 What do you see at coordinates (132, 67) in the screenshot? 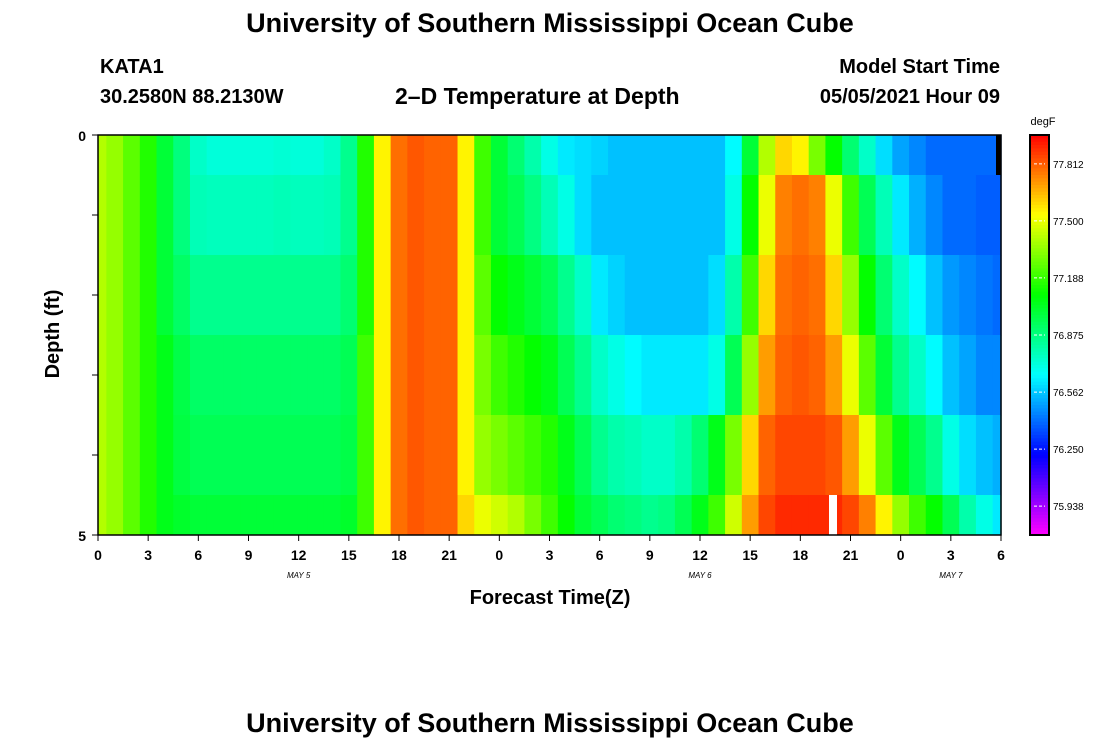
I see `station-id: KATA1` at bounding box center [132, 67].